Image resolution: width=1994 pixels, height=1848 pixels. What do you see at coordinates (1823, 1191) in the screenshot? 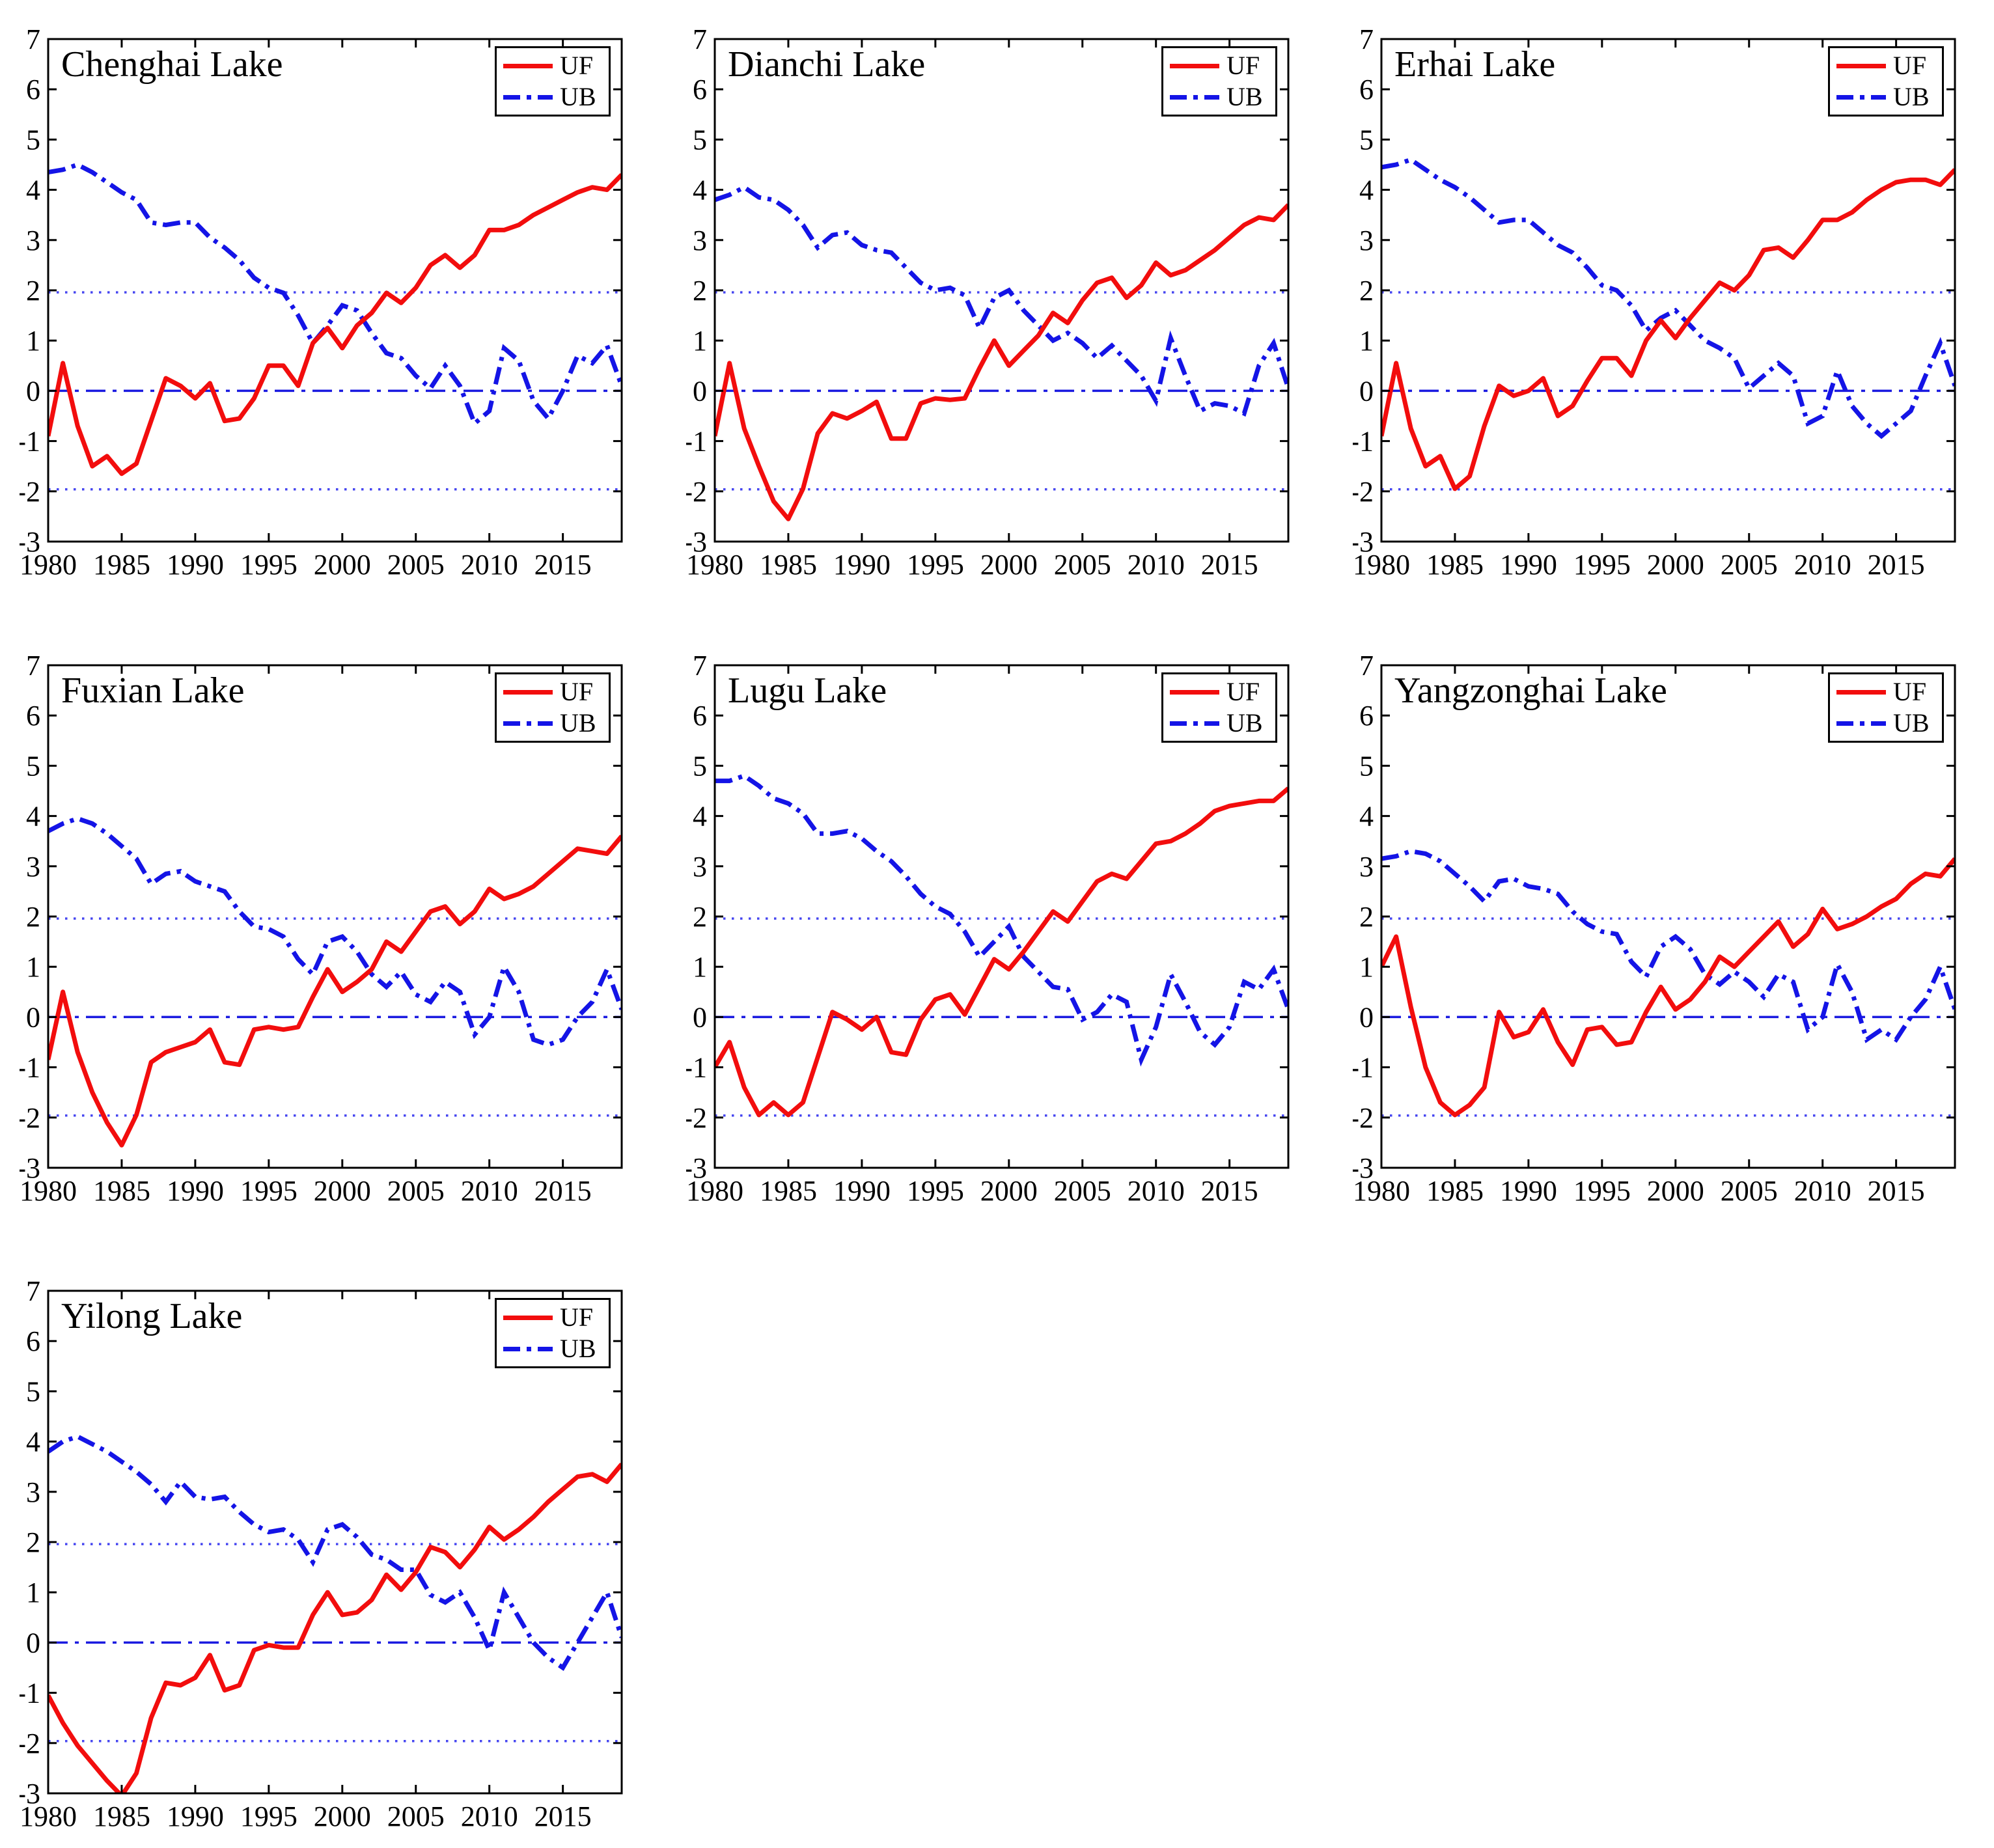
I see `x-tick-label: 2010` at bounding box center [1823, 1191].